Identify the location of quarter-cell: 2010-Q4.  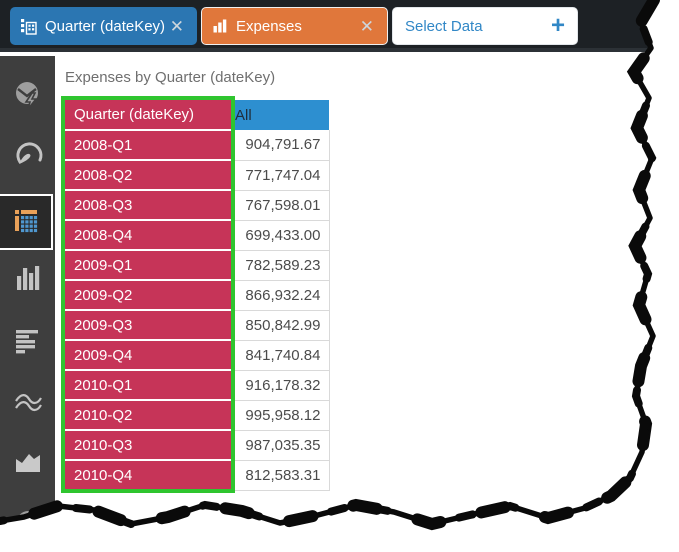
(148, 475).